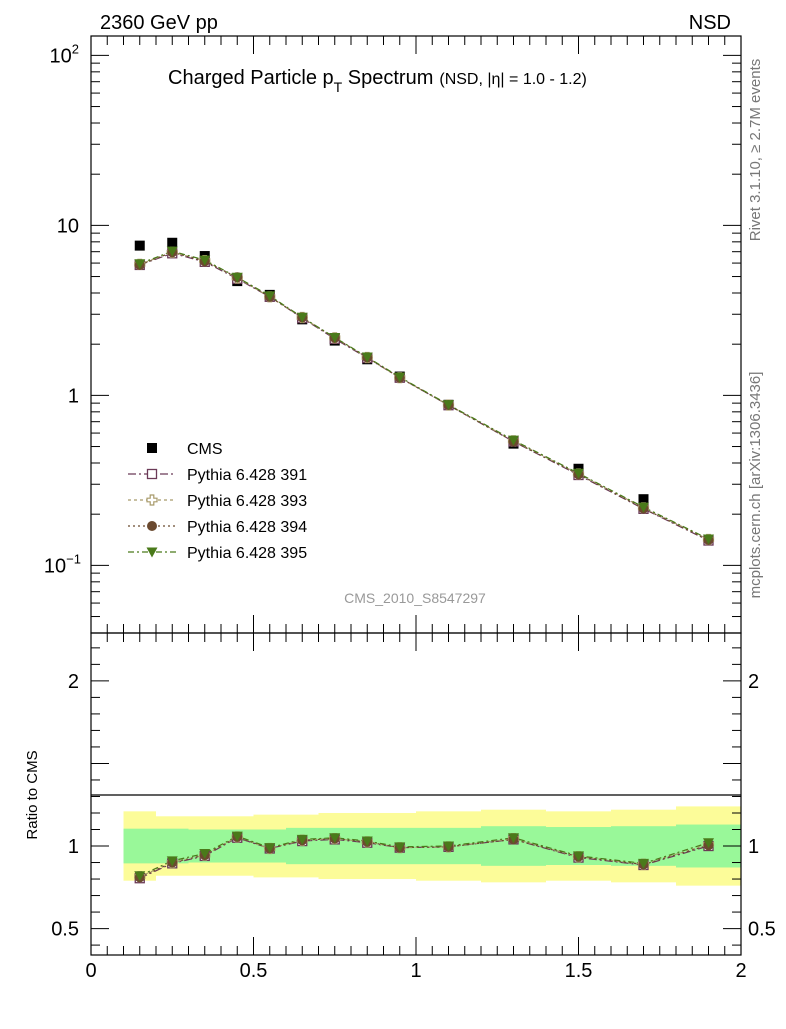  Describe the element at coordinates (710, 23) in the screenshot. I see `header-right: NSD` at that location.